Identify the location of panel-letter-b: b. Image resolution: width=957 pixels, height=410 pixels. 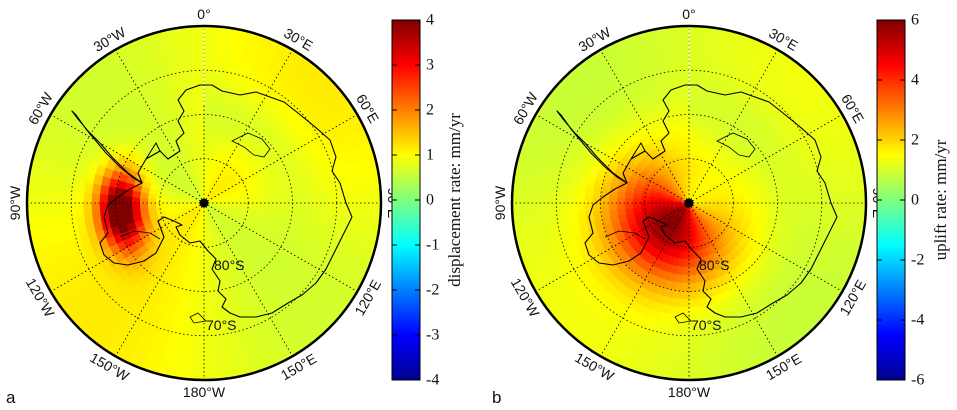
(496, 397).